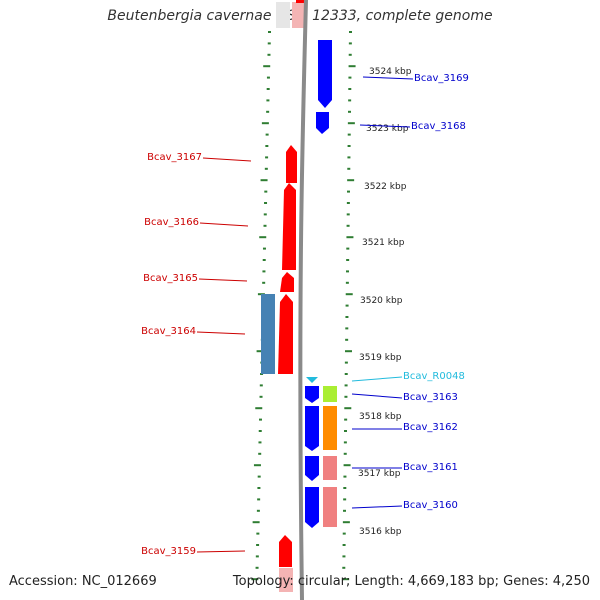 Image resolution: width=600 pixels, height=600 pixels. What do you see at coordinates (168, 551) in the screenshot?
I see `gene-label-bcav-3159: Bcav_3159` at bounding box center [168, 551].